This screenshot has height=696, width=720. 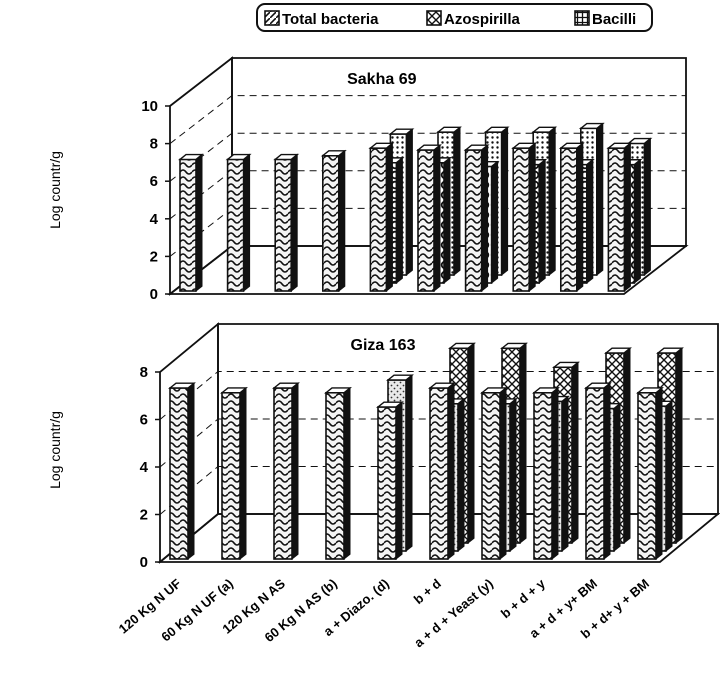 What do you see at coordinates (523, 598) in the screenshot?
I see `x-tick-label: b + d + y` at bounding box center [523, 598].